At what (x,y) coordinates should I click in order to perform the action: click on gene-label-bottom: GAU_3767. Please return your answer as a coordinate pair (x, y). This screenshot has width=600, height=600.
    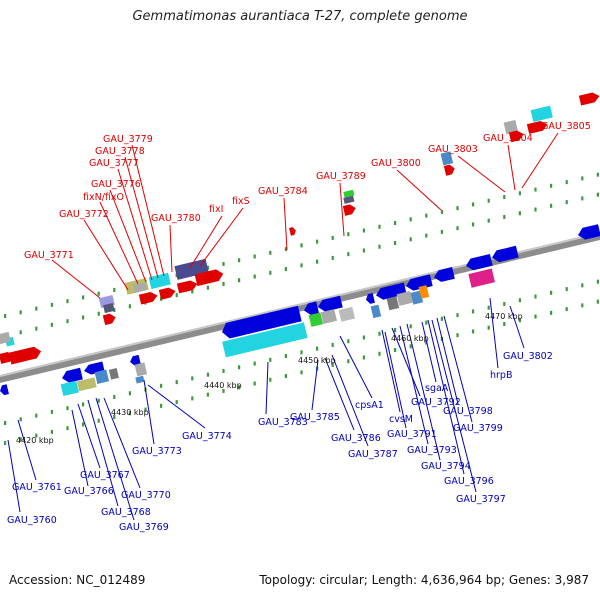
    Looking at the image, I should click on (105, 475).